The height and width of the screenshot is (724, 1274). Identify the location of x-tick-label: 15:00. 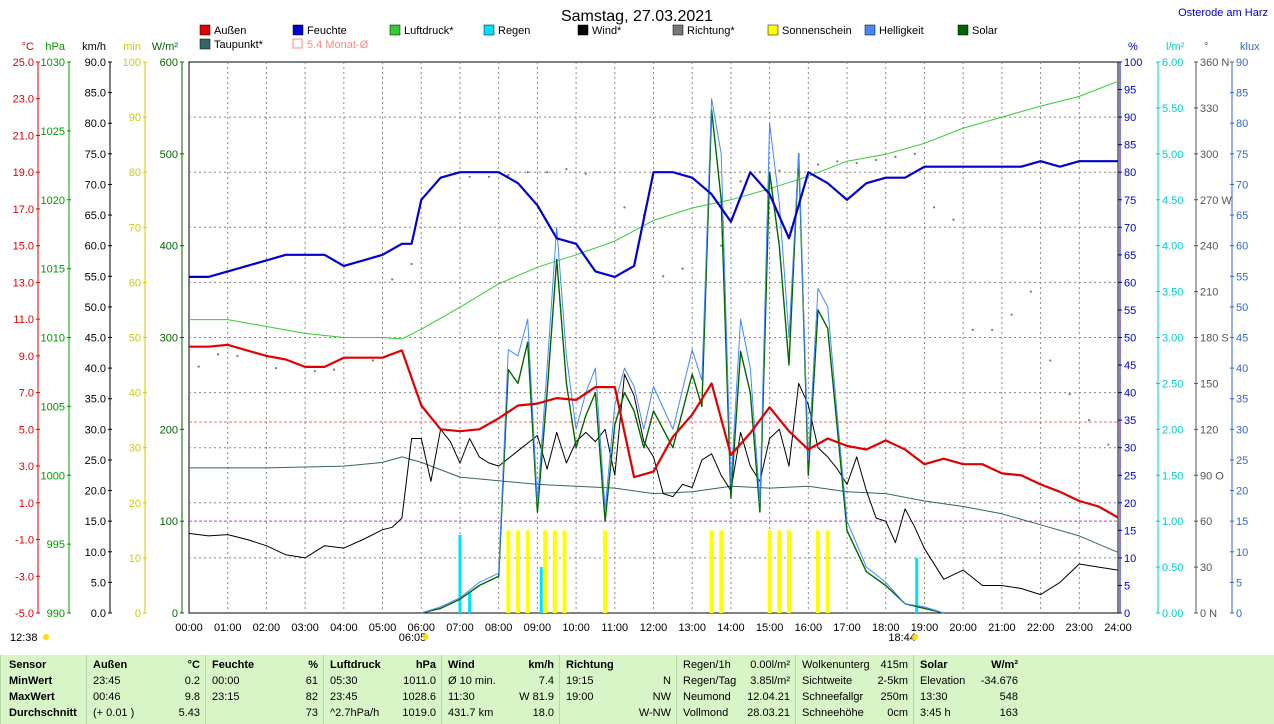
(770, 628).